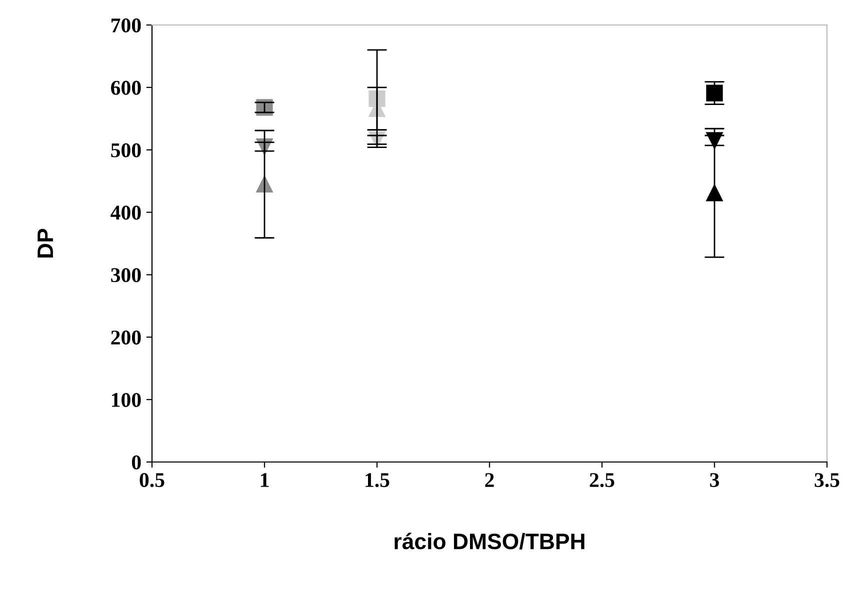  What do you see at coordinates (126, 337) in the screenshot?
I see `y-tick-label: 200` at bounding box center [126, 337].